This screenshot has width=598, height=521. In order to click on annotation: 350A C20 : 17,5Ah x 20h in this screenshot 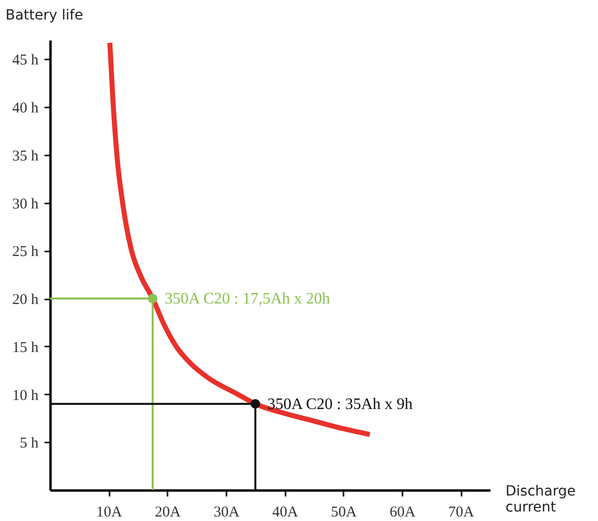, I will do `click(247, 299)`.